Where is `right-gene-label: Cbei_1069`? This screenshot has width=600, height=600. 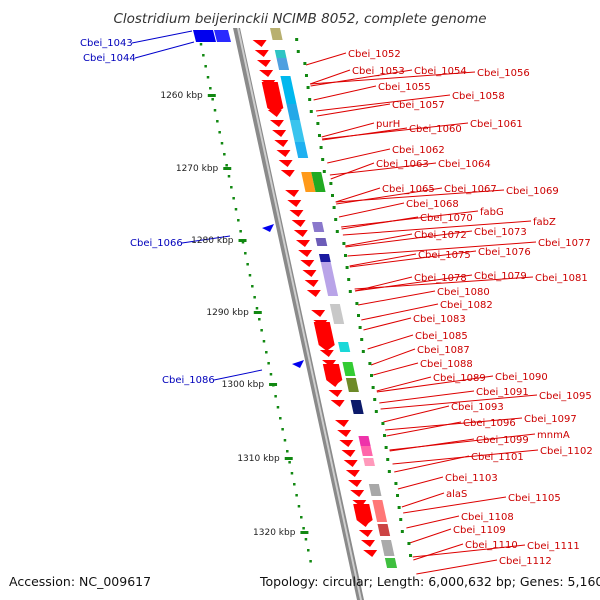 right-gene-label: Cbei_1069 is located at coordinates (532, 191).